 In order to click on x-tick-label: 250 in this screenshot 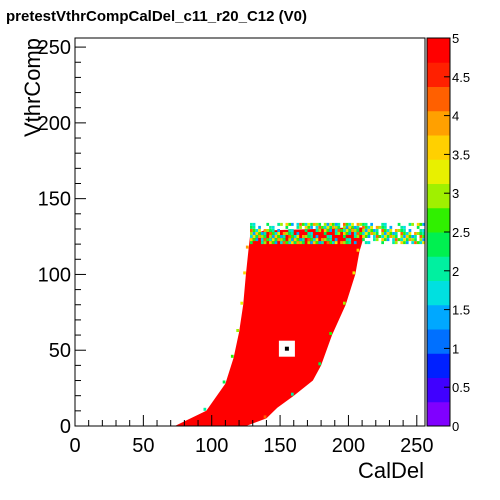, I will do `click(416, 446)`.